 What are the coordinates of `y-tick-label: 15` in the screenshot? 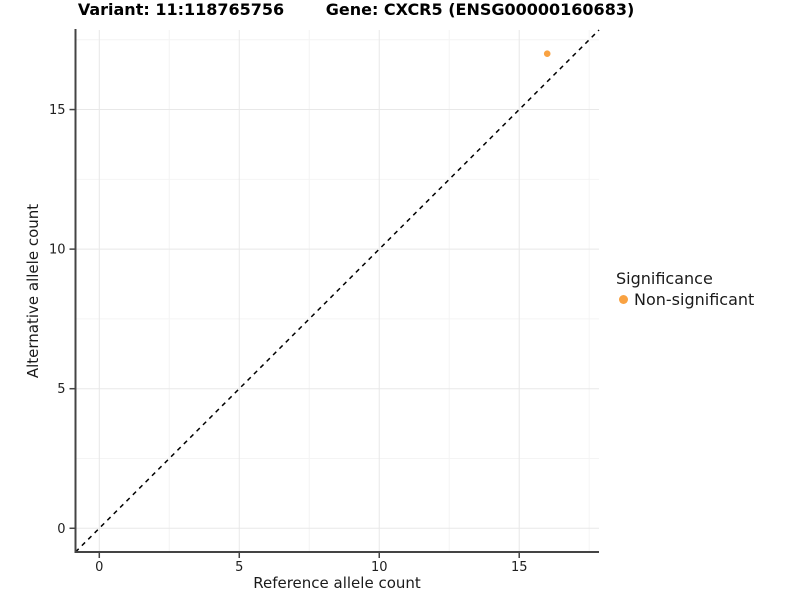 It's located at (57, 110).